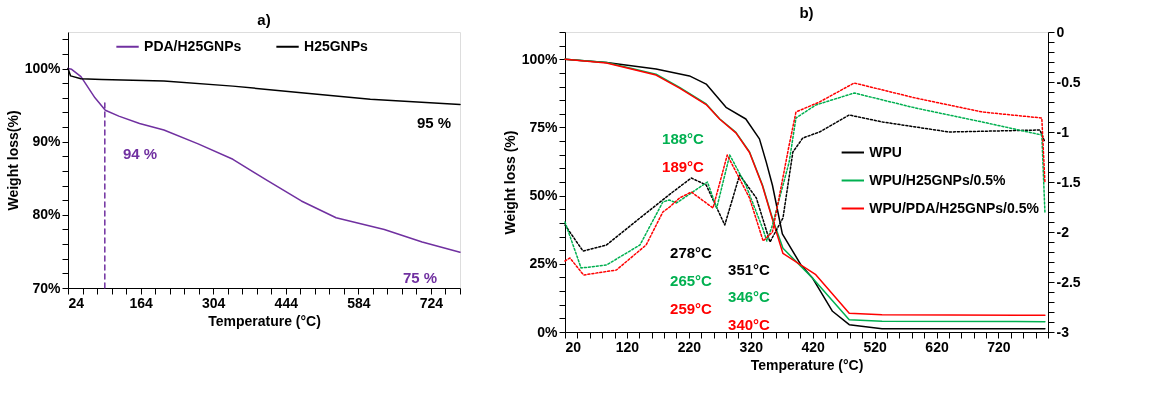  I want to click on y-tick-label: 0%, so click(548, 331).